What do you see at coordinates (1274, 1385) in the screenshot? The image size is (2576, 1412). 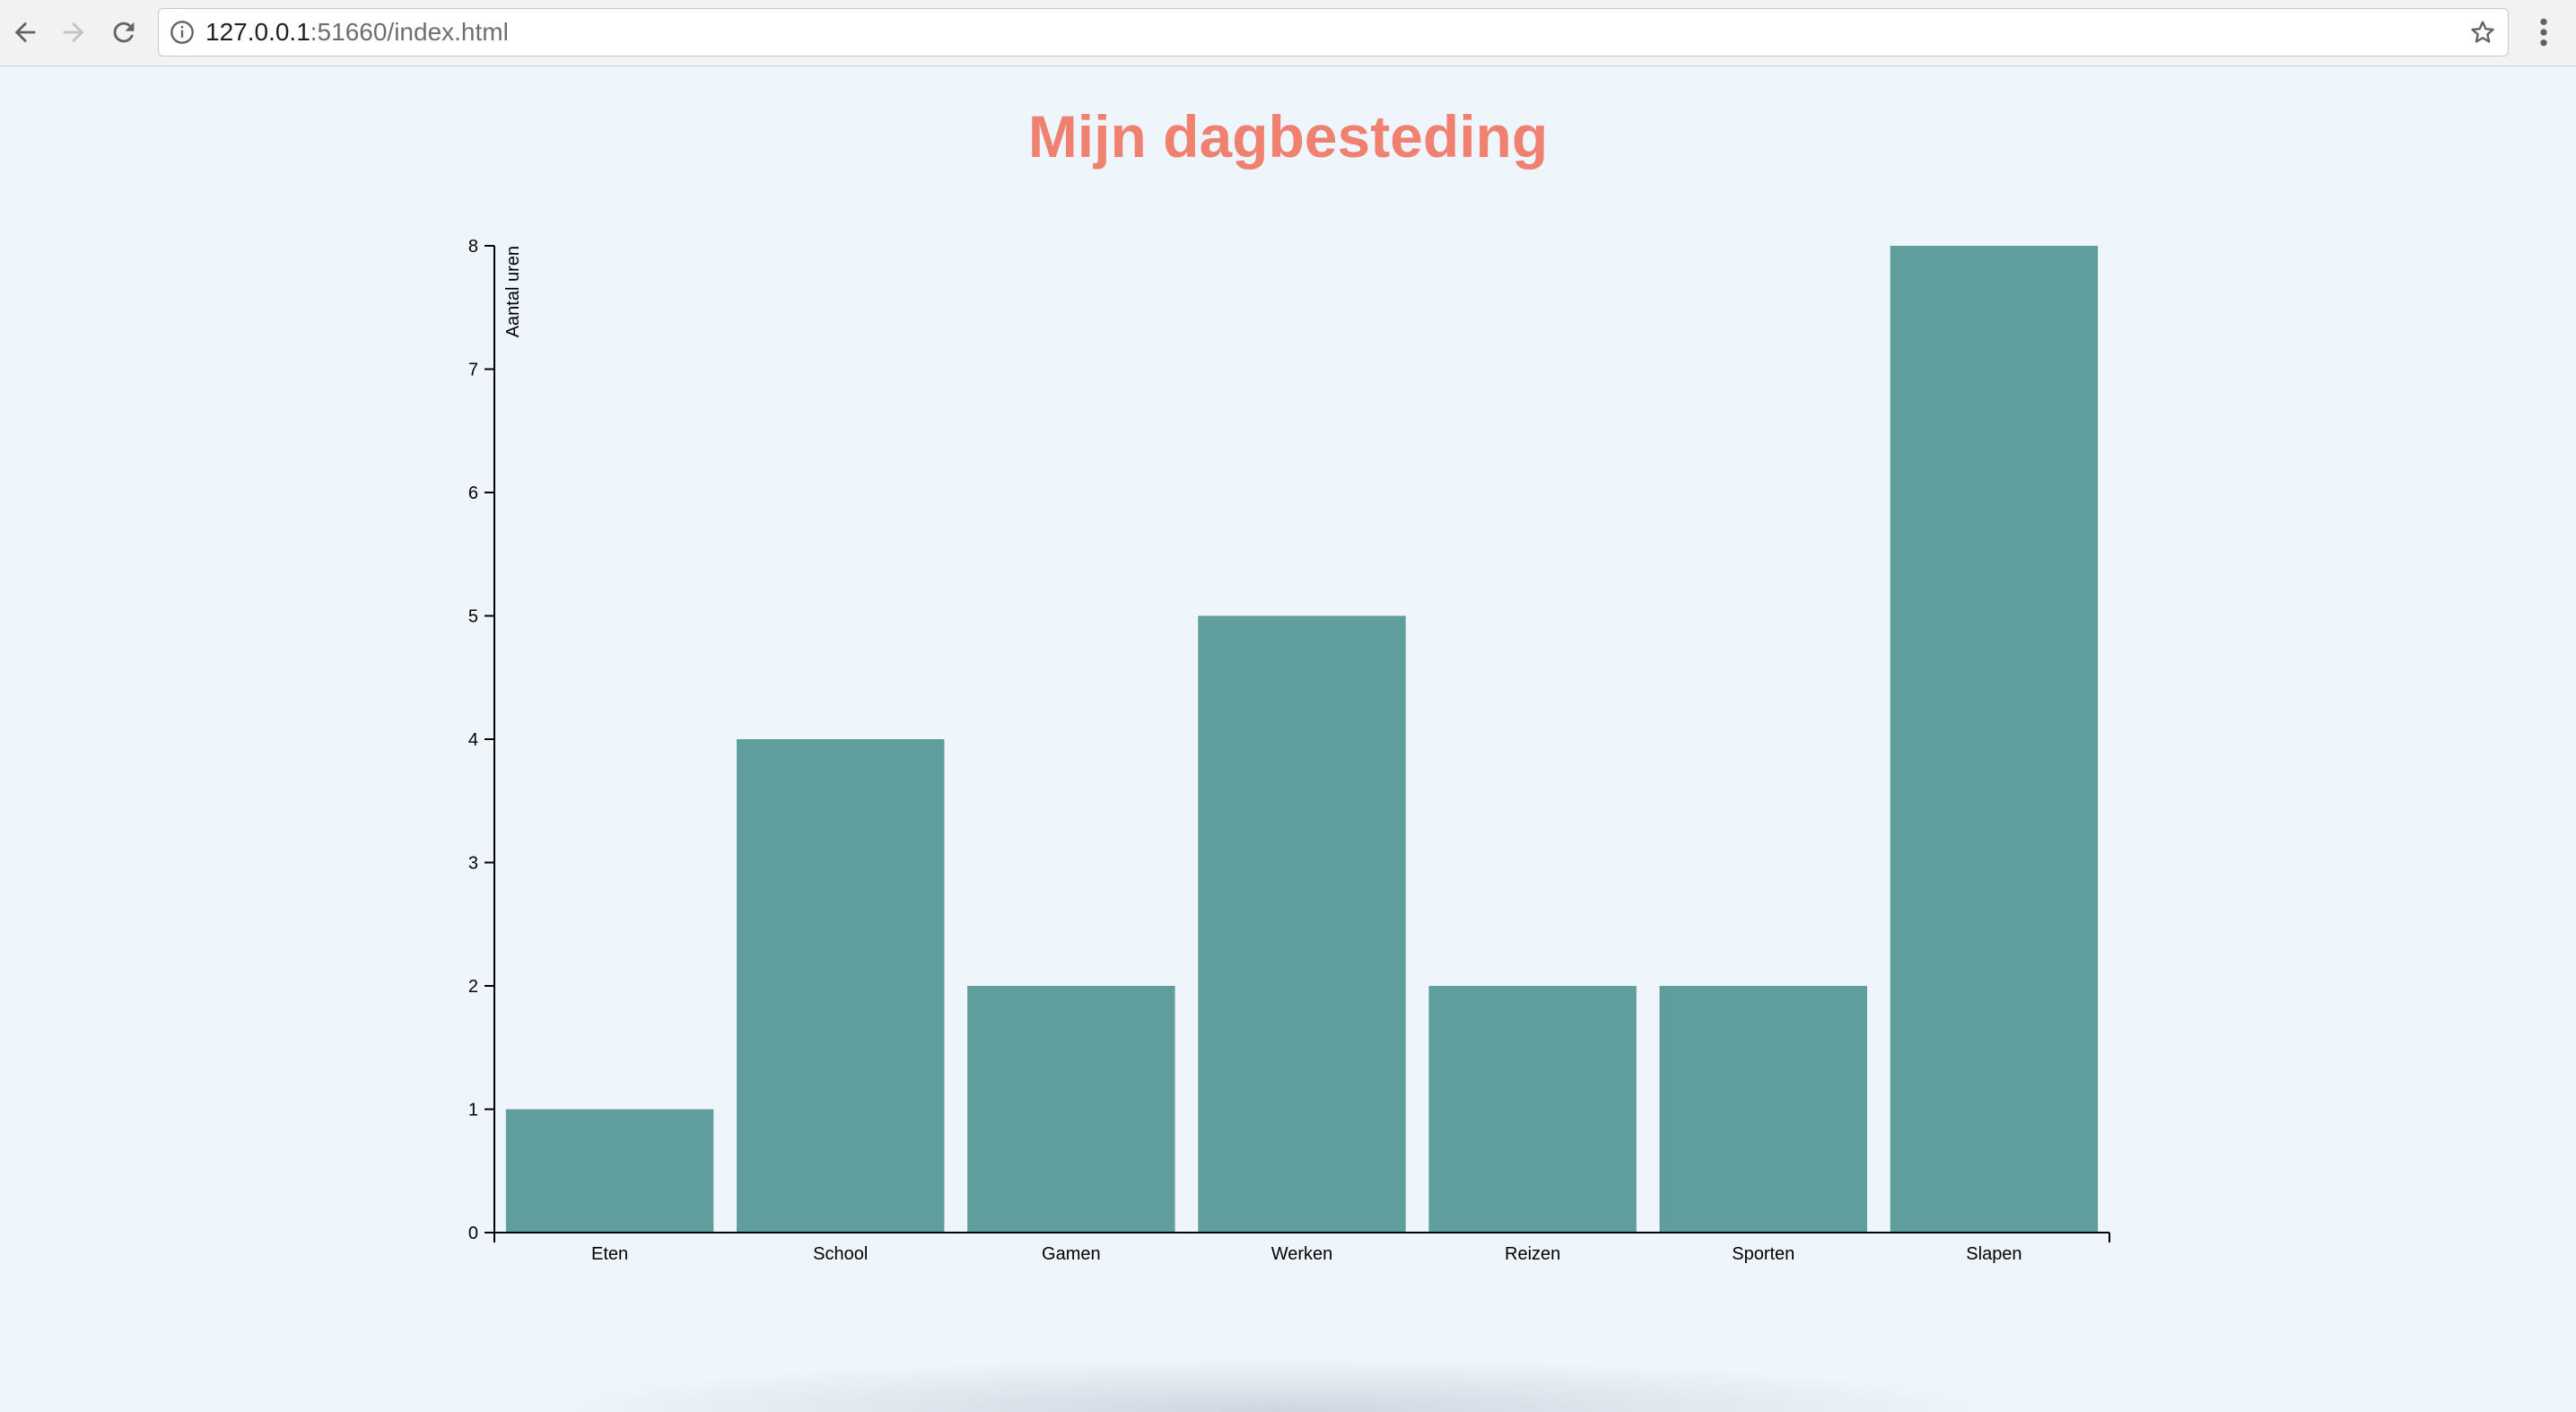 I see `footer-shadow` at bounding box center [1274, 1385].